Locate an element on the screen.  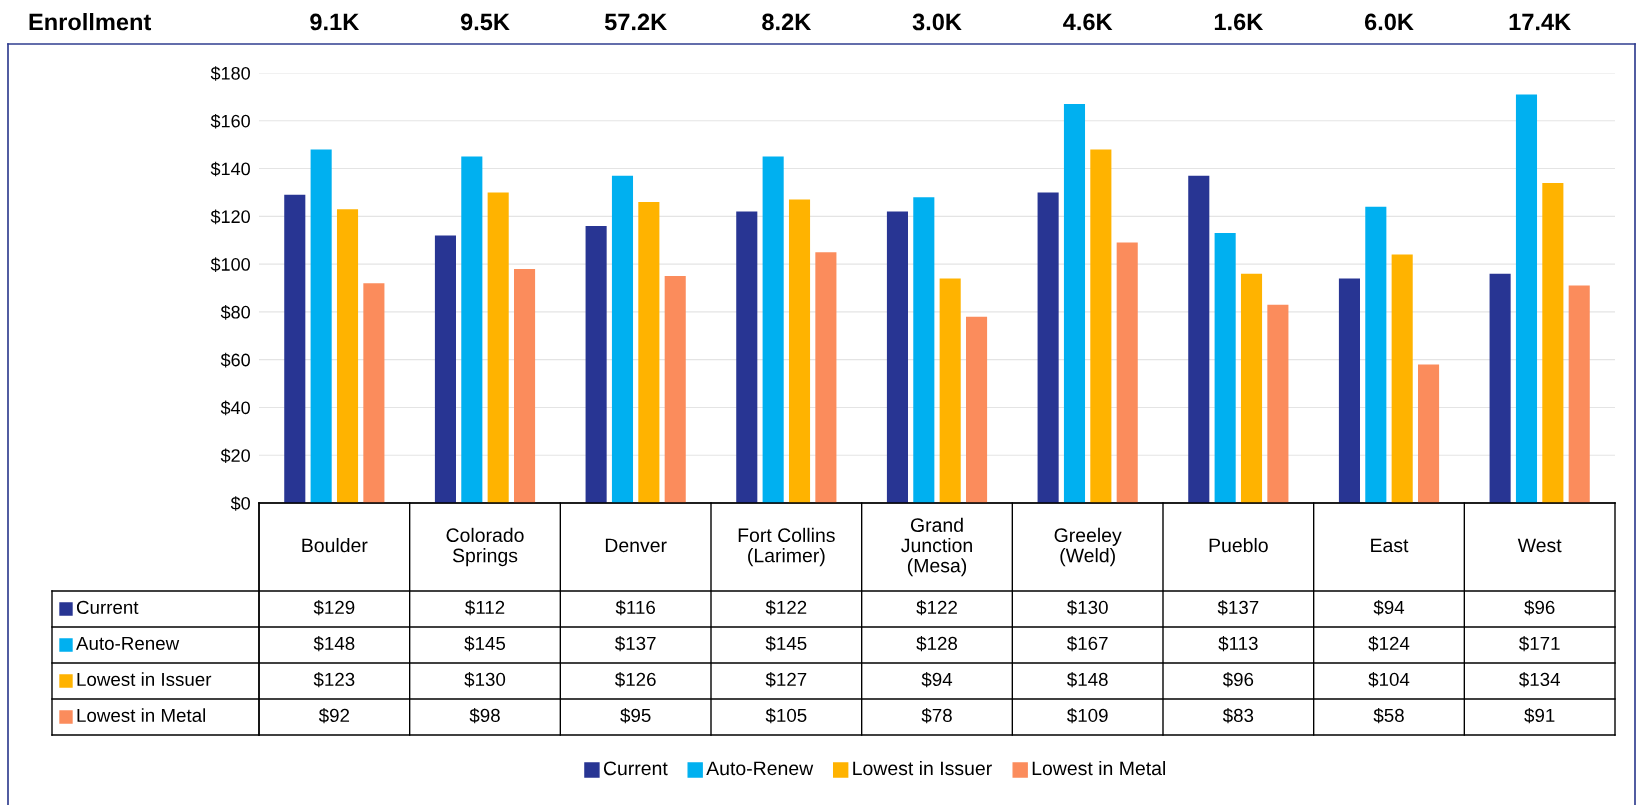
x-tick-label: Denver is located at coordinates (636, 545).